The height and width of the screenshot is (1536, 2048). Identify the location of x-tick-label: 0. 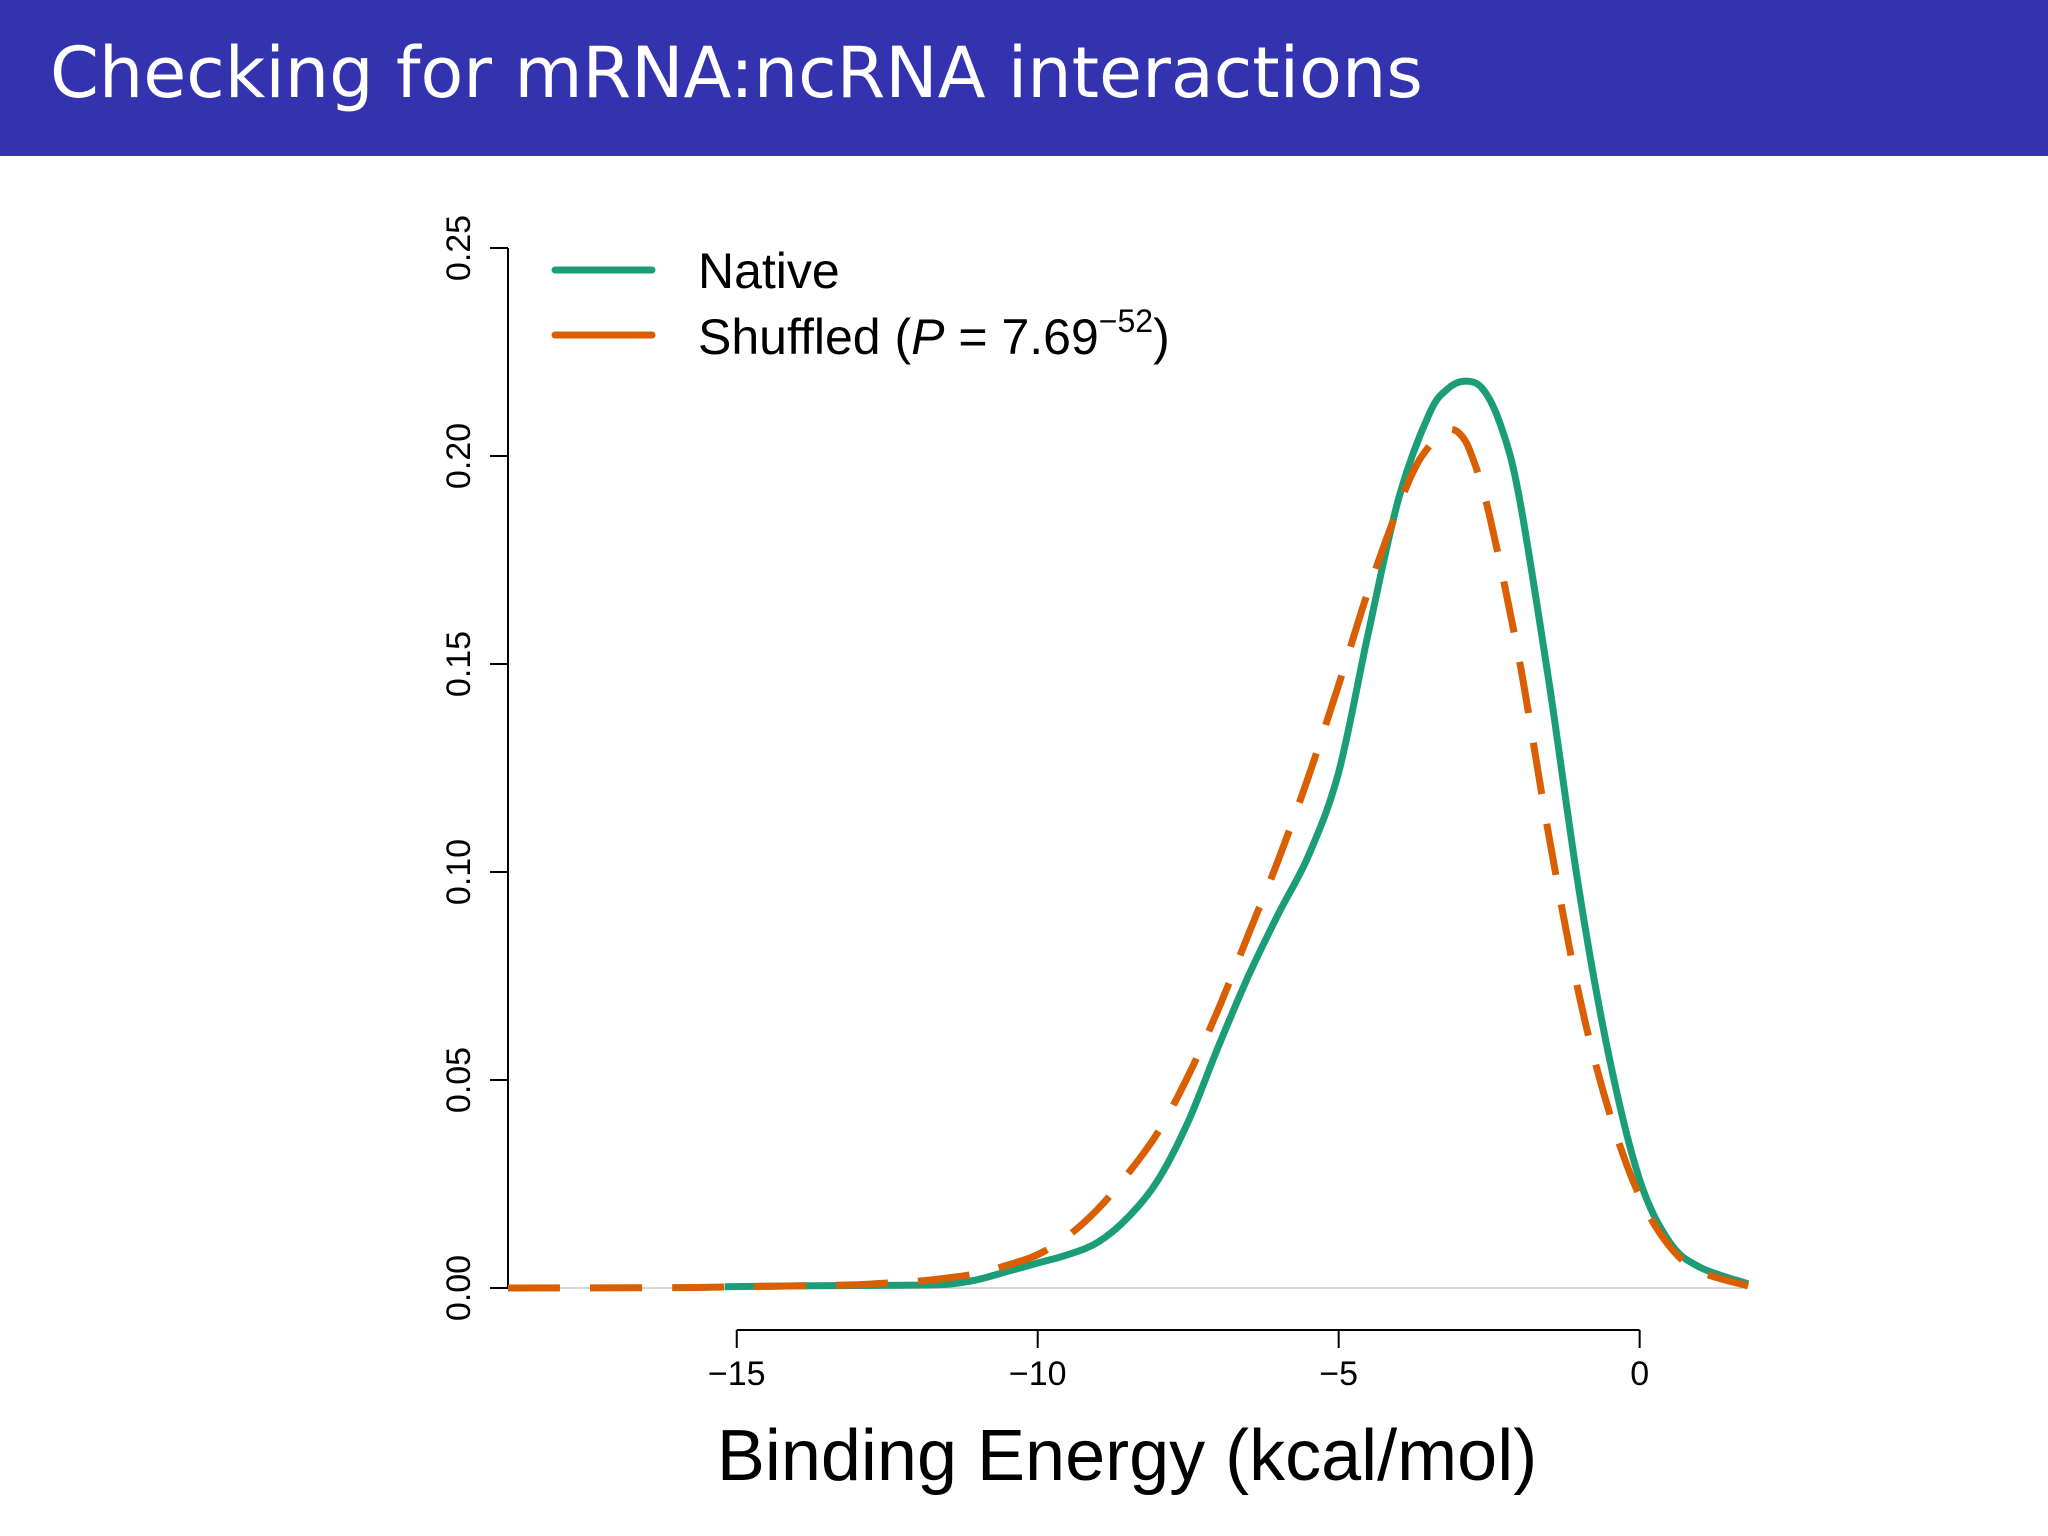
(1639, 1374).